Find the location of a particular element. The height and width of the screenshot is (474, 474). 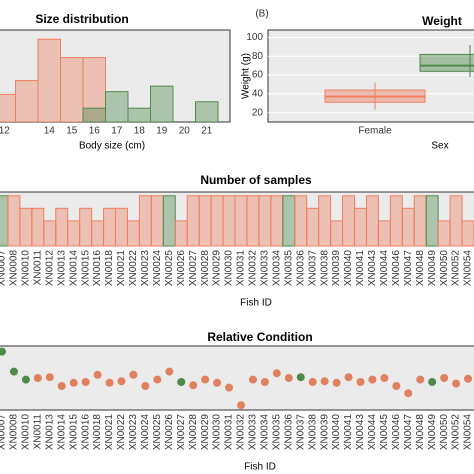

x-tick-label: XN0035 is located at coordinates (276, 432).